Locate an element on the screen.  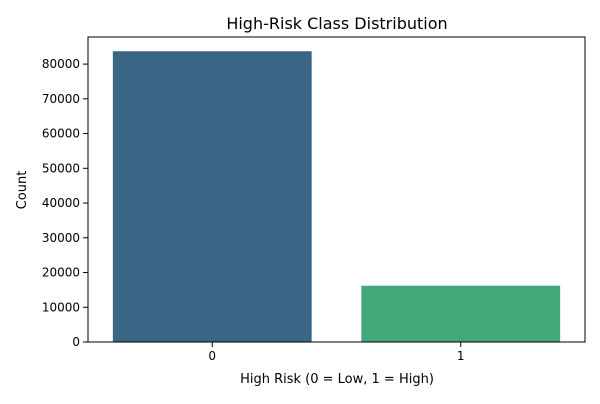
y-axis-label: Count is located at coordinates (22, 190).